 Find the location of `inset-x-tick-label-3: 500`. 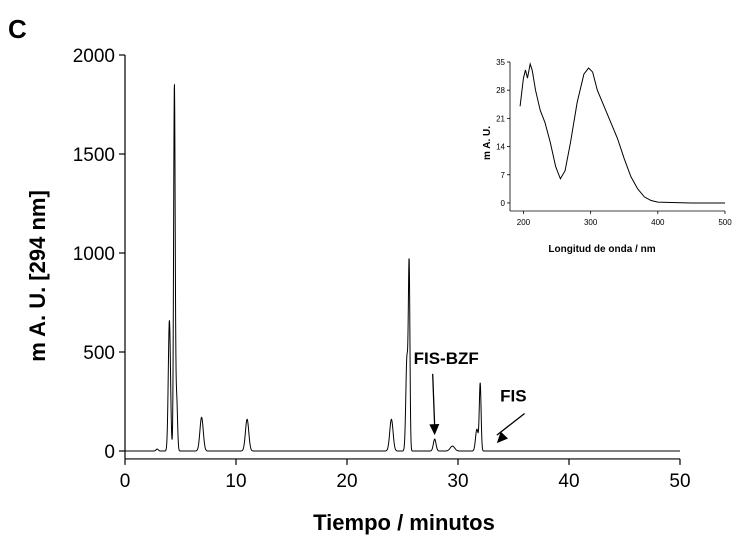

inset-x-tick-label-3: 500 is located at coordinates (725, 222).